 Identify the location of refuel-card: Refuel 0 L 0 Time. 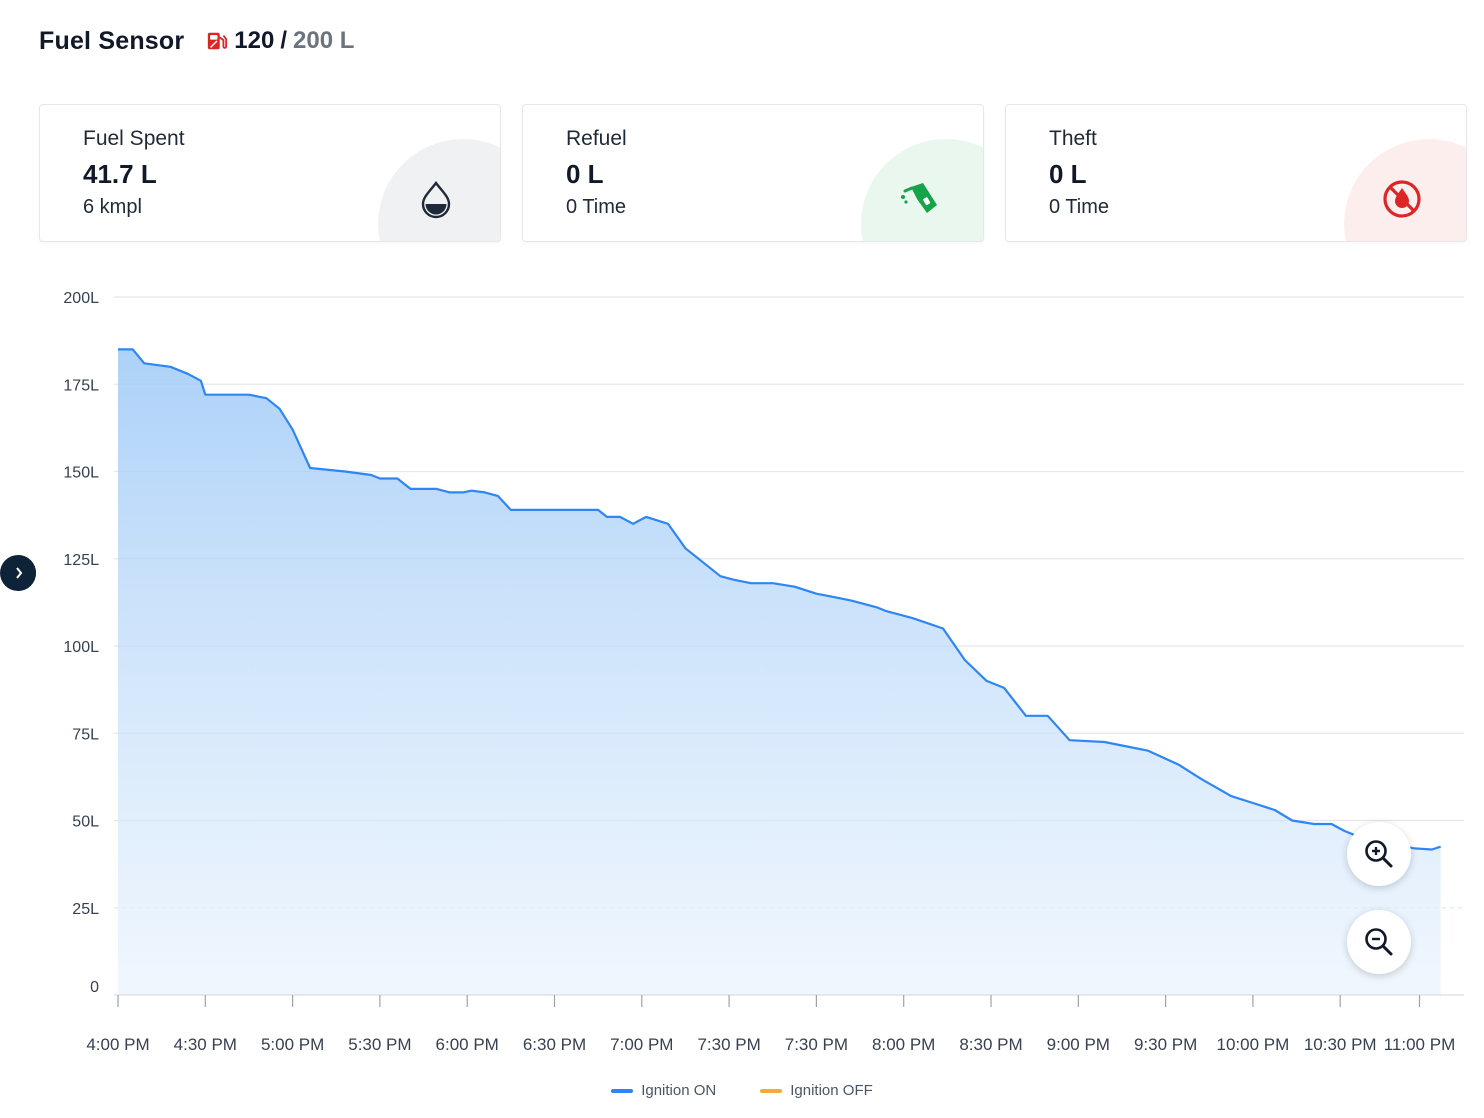
(753, 173).